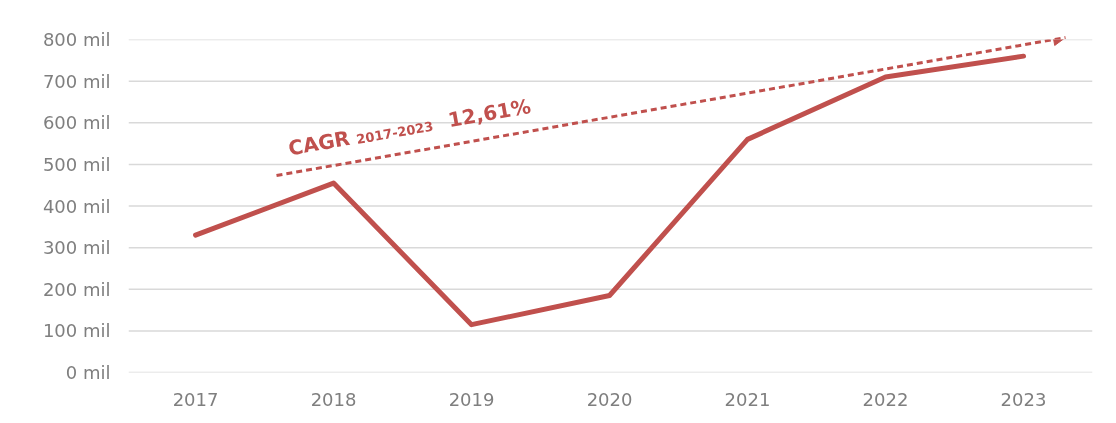 Image resolution: width=1116 pixels, height=423 pixels. What do you see at coordinates (1023, 399) in the screenshot?
I see `x-tick-label: 2023` at bounding box center [1023, 399].